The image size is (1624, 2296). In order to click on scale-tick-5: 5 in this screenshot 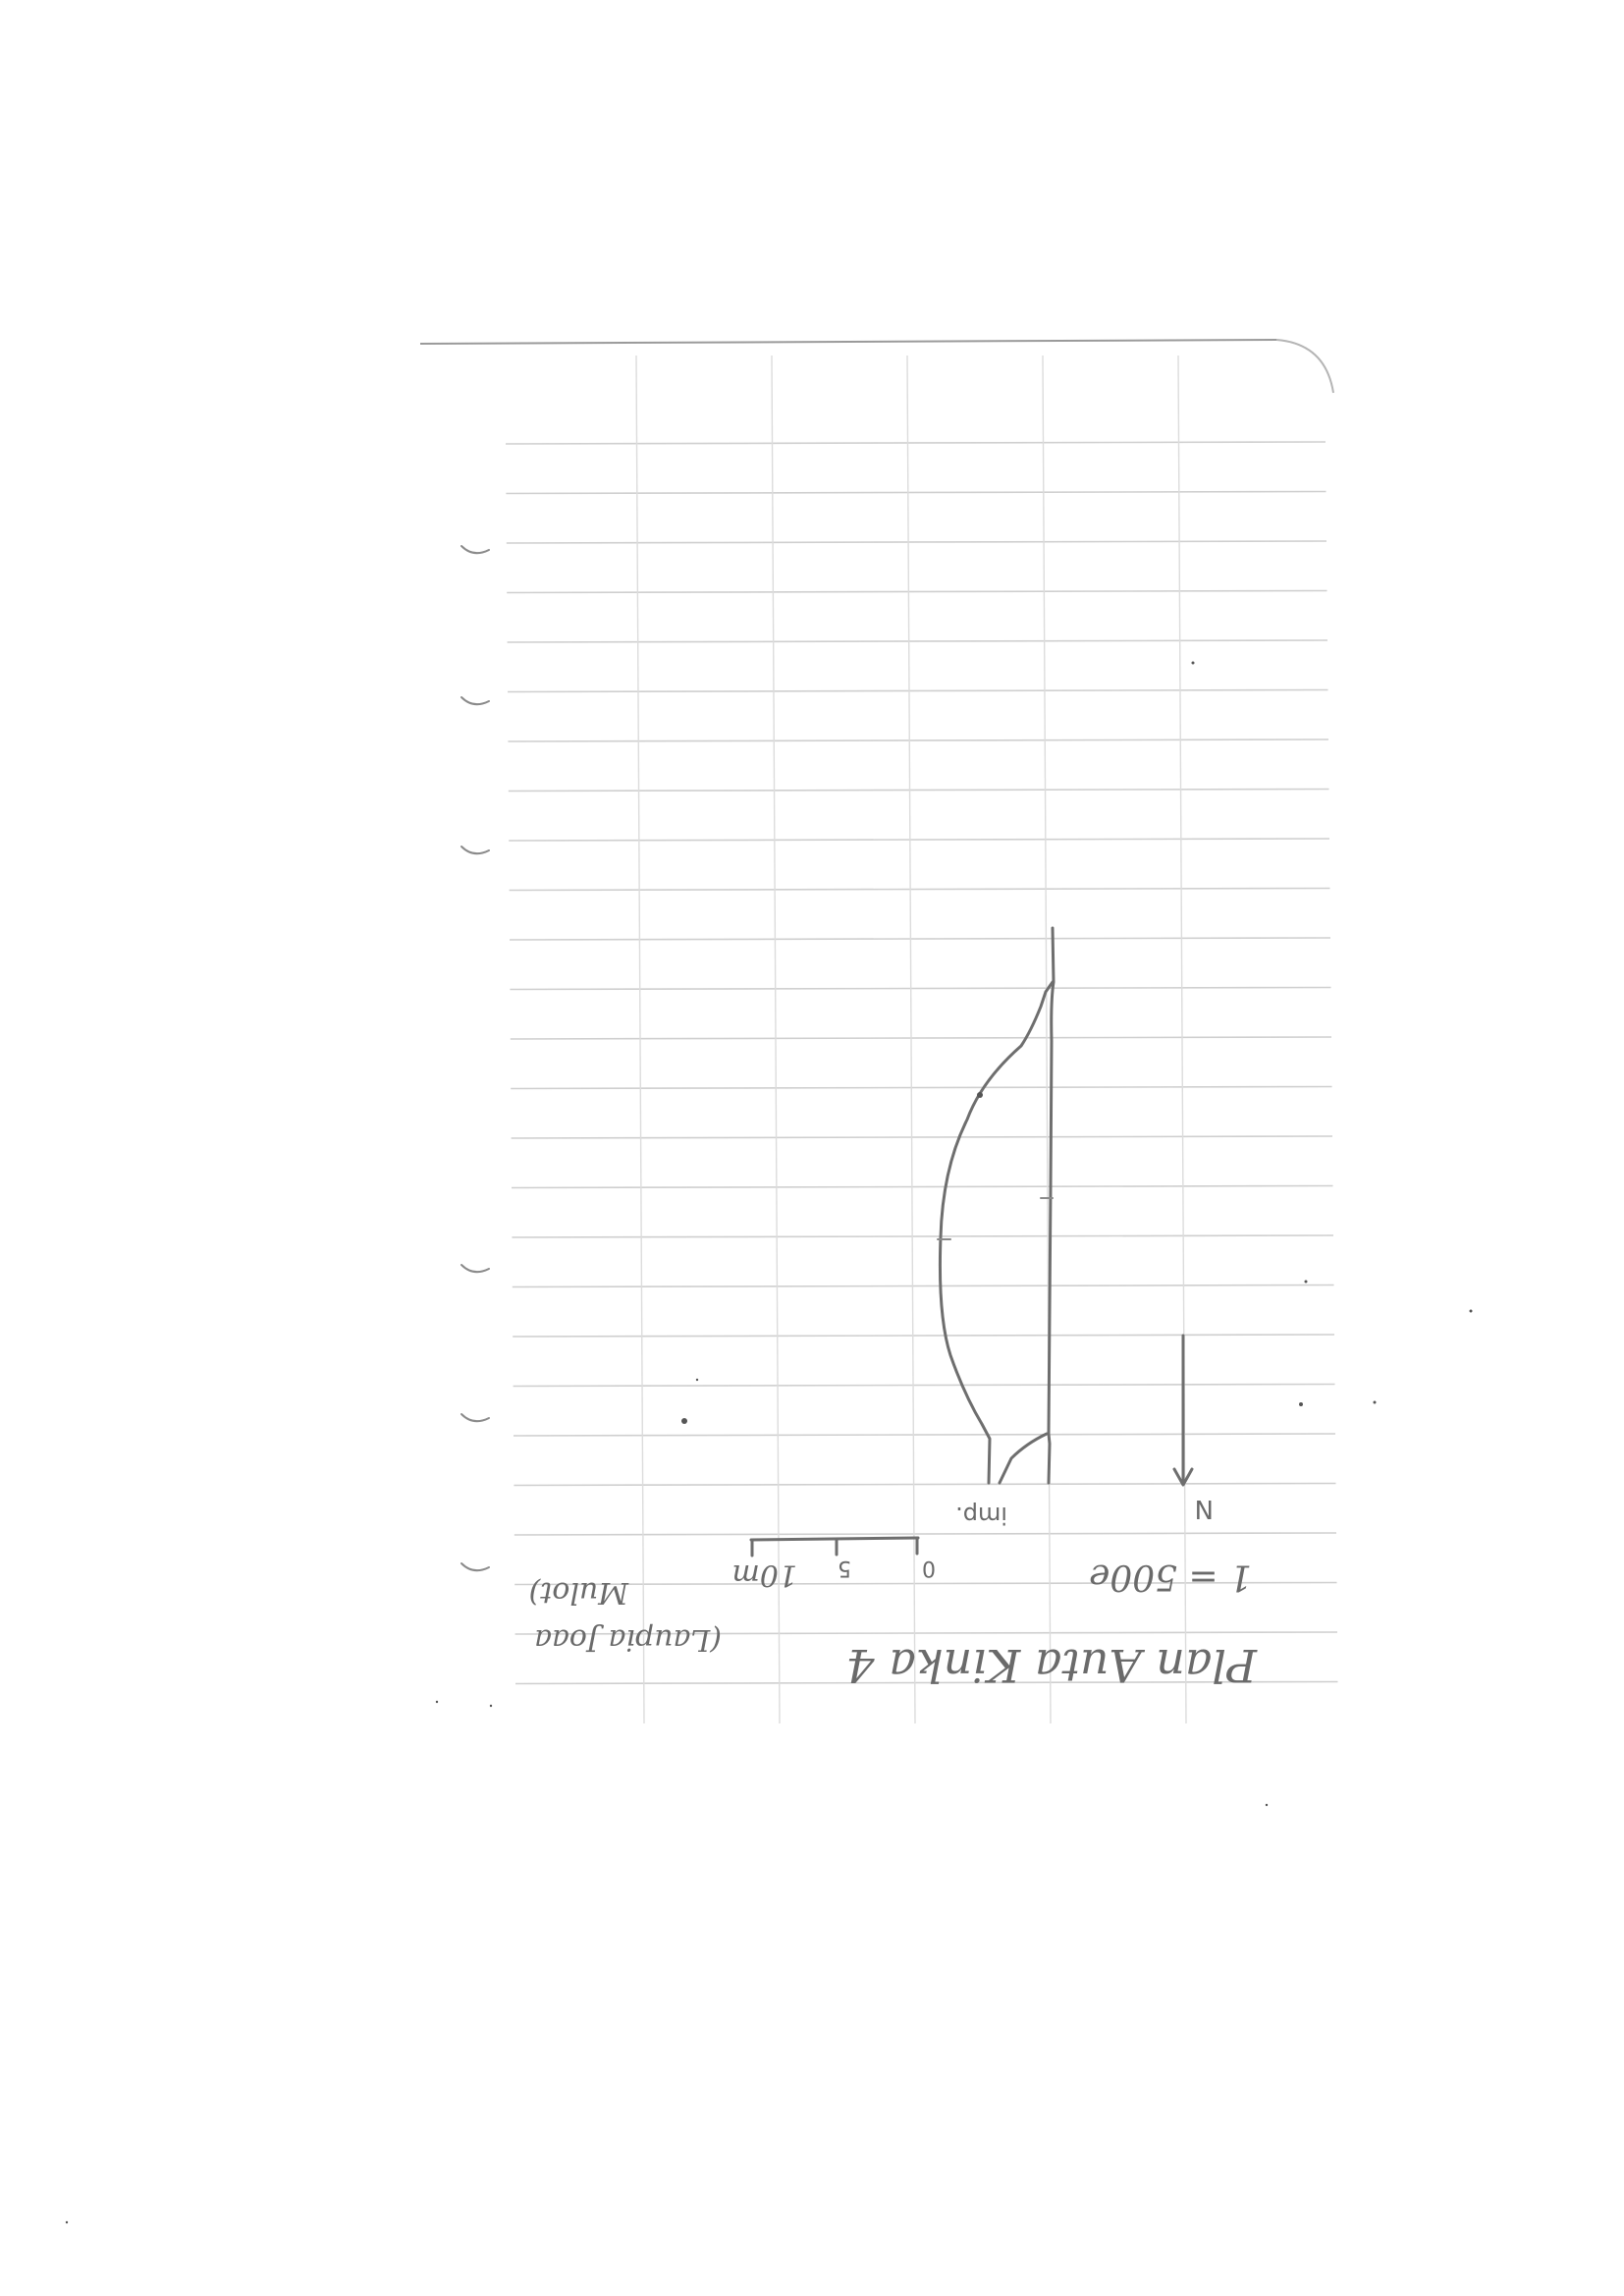, I will do `click(844, 1568)`.